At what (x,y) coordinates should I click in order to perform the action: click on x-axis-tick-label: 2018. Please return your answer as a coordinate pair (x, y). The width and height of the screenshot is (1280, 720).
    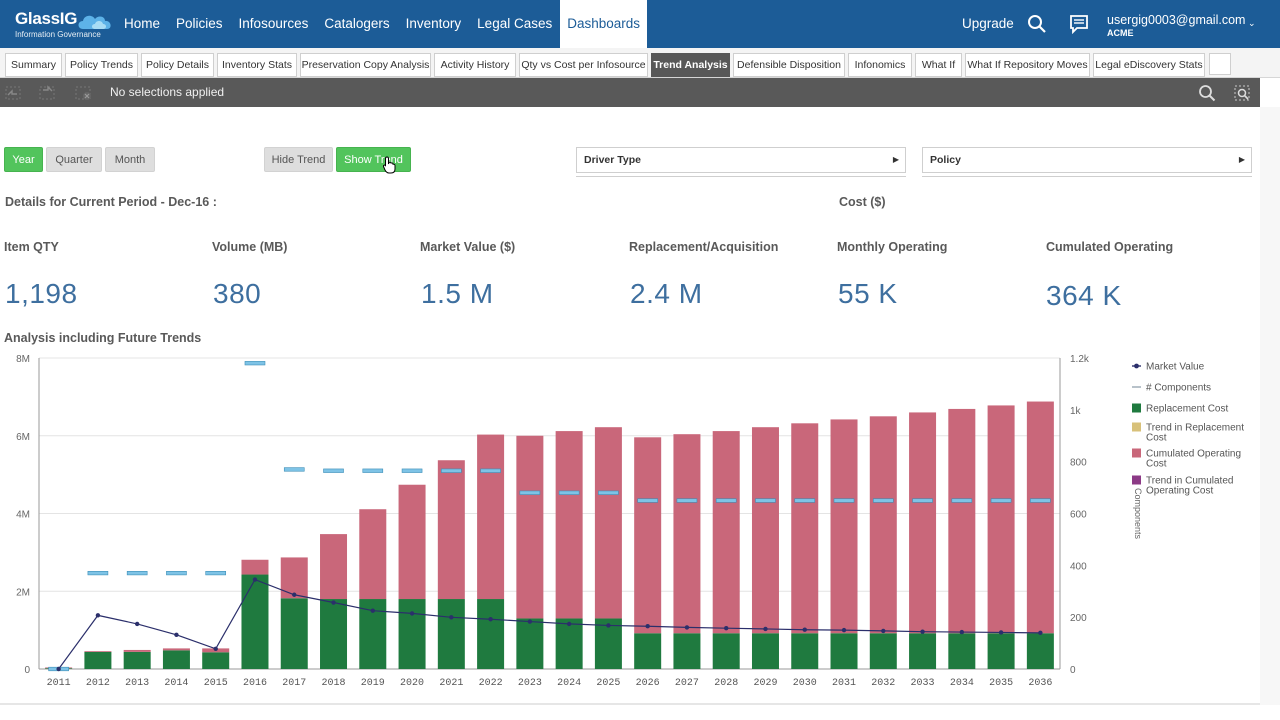
    Looking at the image, I should click on (334, 683).